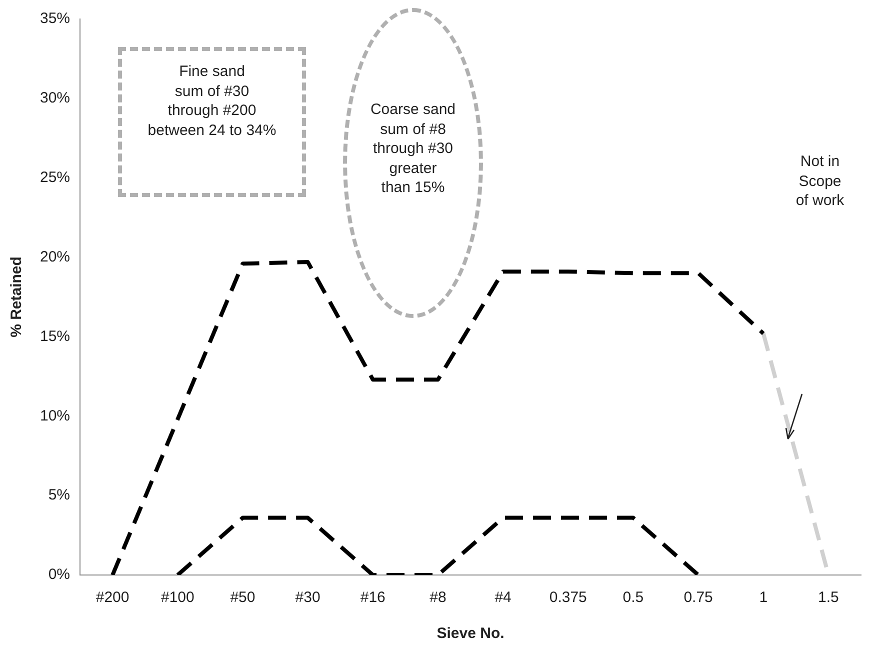 This screenshot has width=869, height=651. Describe the element at coordinates (568, 597) in the screenshot. I see `x-tick-label: 0.375` at that location.